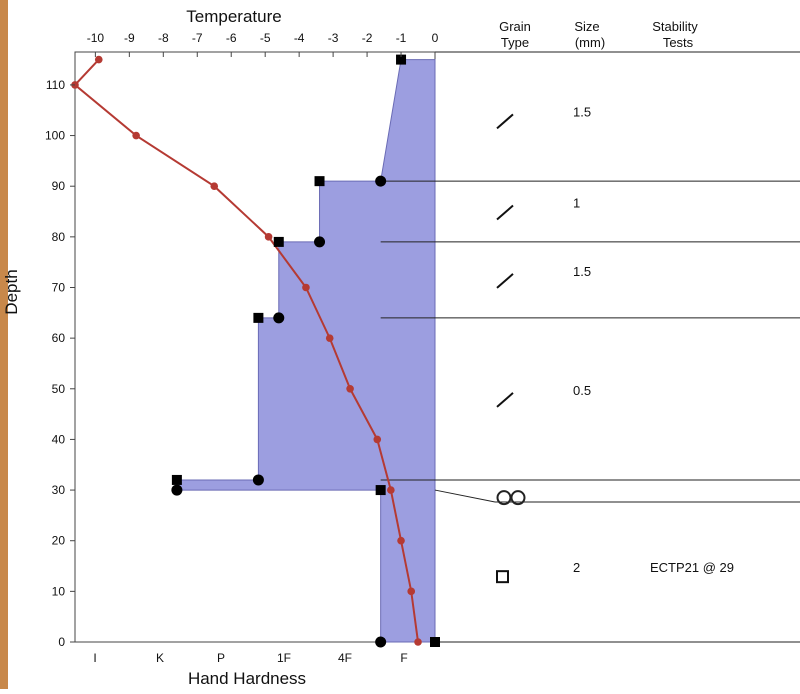  I want to click on hardness-tick-label: K, so click(160, 658).